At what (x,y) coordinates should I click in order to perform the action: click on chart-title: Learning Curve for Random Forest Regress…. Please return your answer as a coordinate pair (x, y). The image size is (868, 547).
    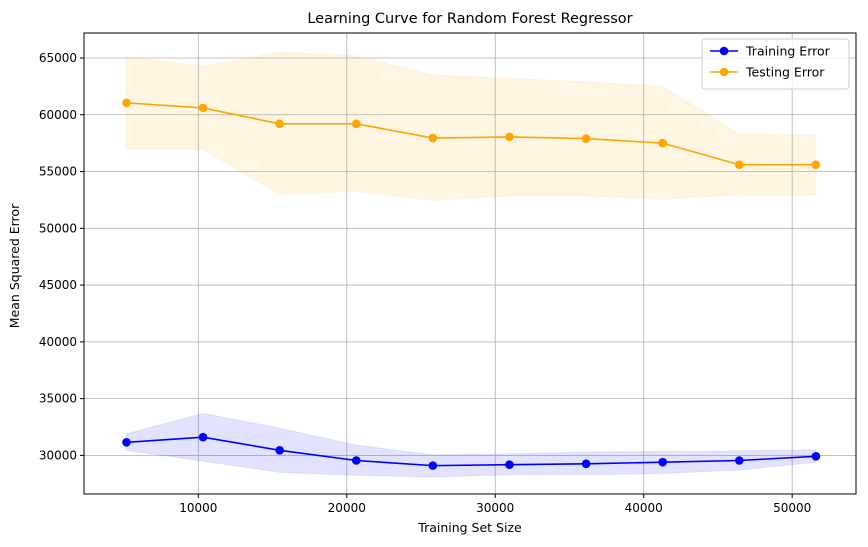
    Looking at the image, I should click on (469, 19).